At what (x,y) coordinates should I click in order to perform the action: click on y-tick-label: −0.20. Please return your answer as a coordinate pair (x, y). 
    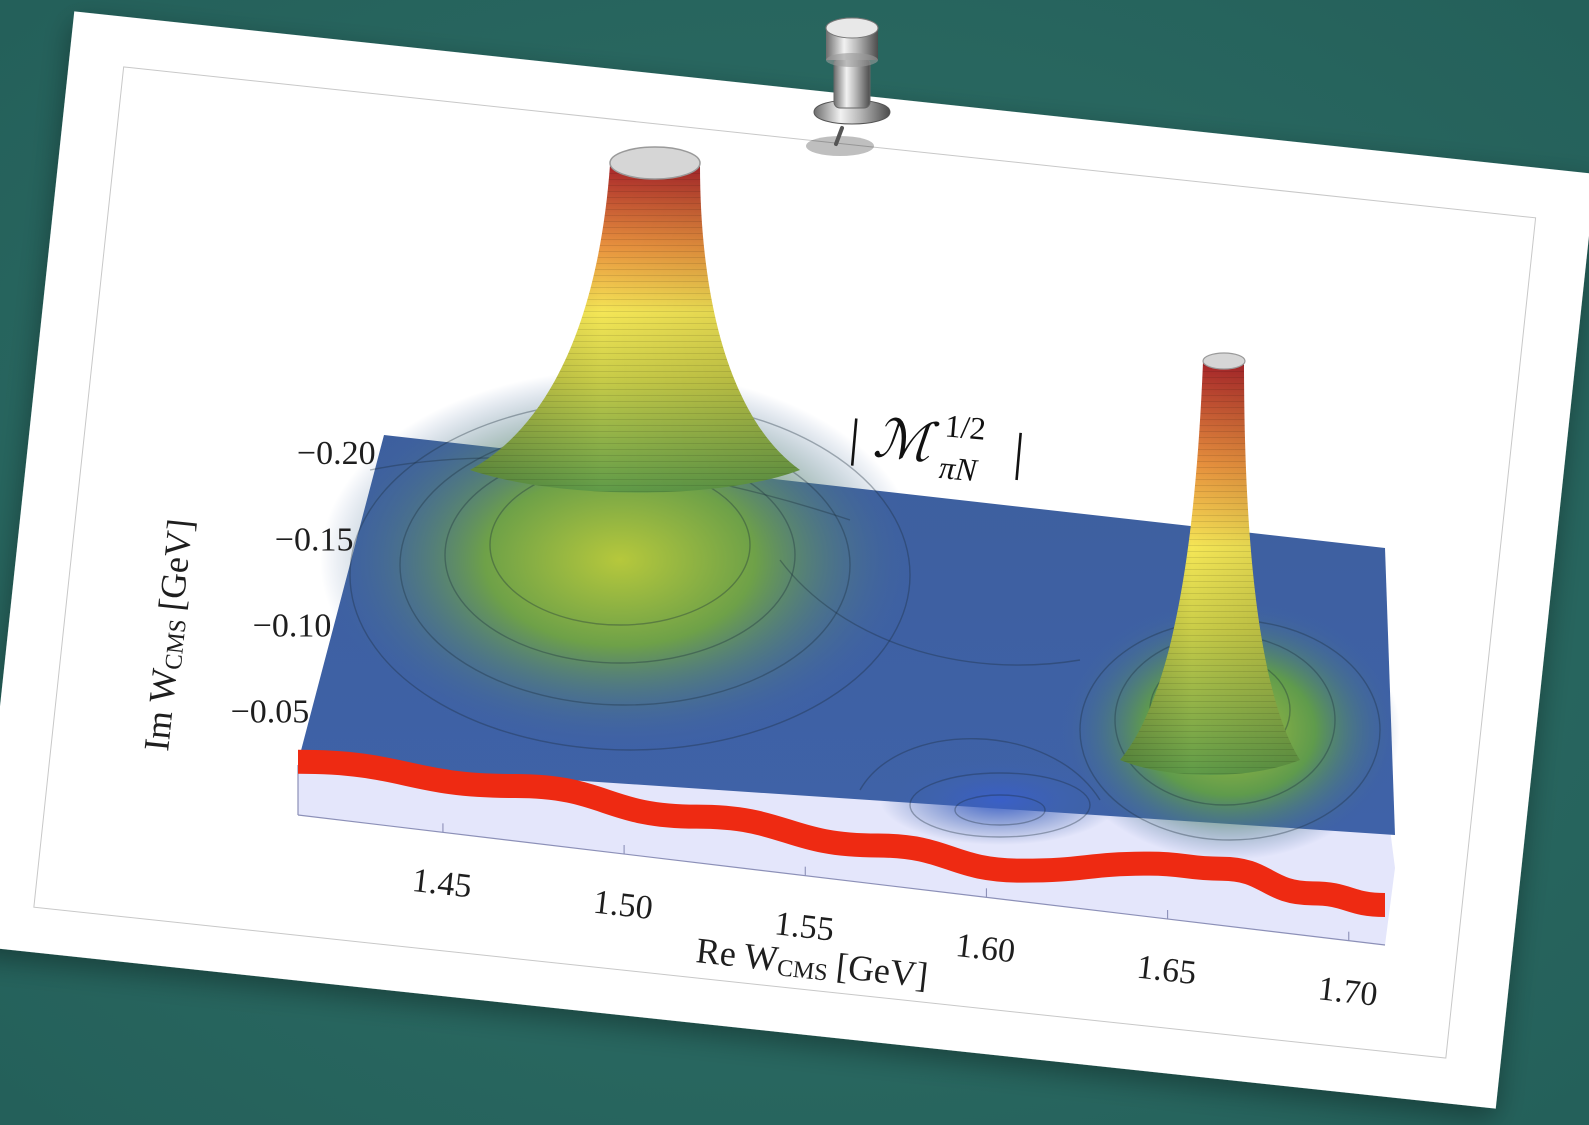
    Looking at the image, I should click on (336, 453).